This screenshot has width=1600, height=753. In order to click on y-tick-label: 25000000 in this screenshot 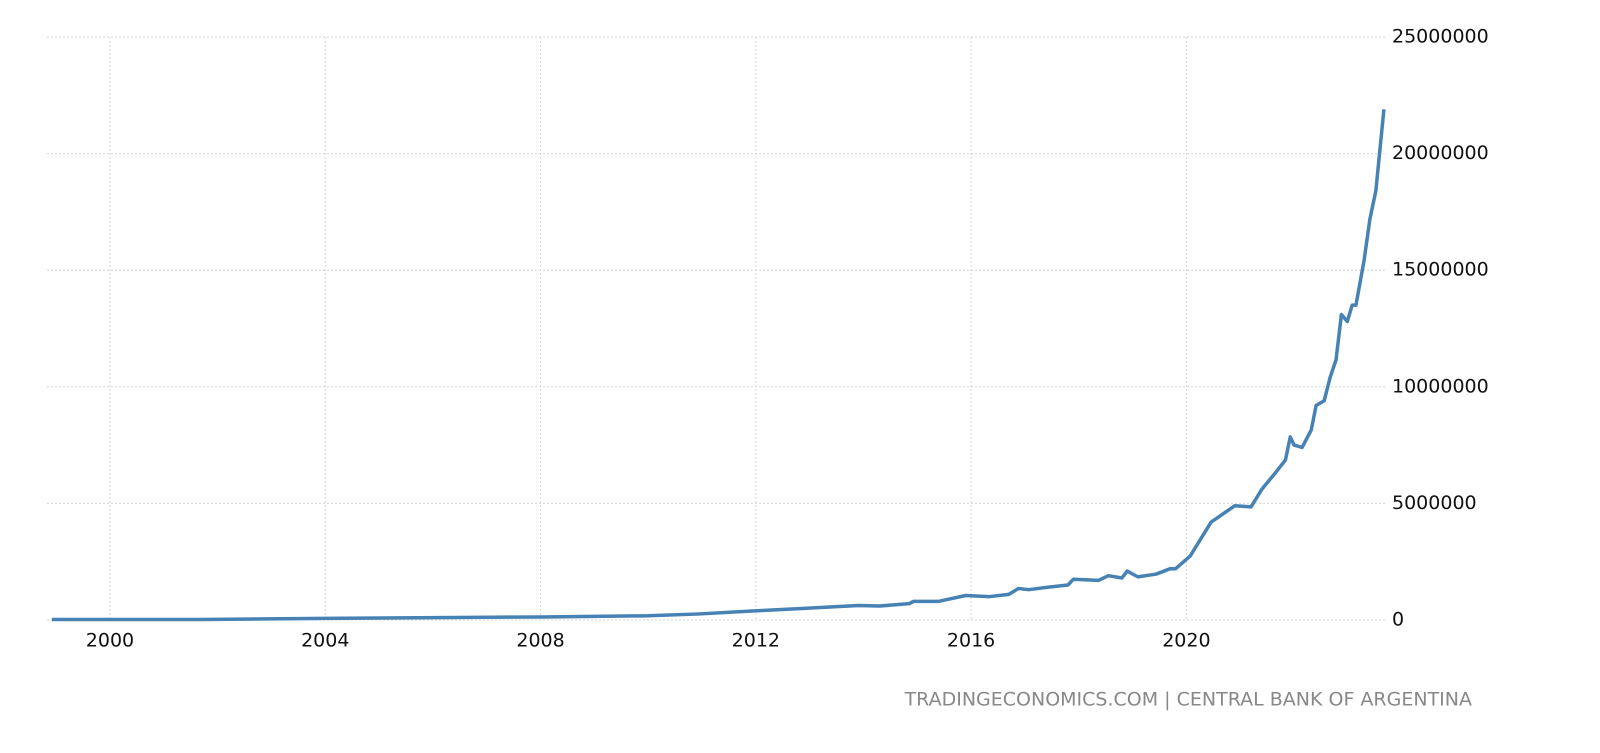, I will do `click(1440, 37)`.